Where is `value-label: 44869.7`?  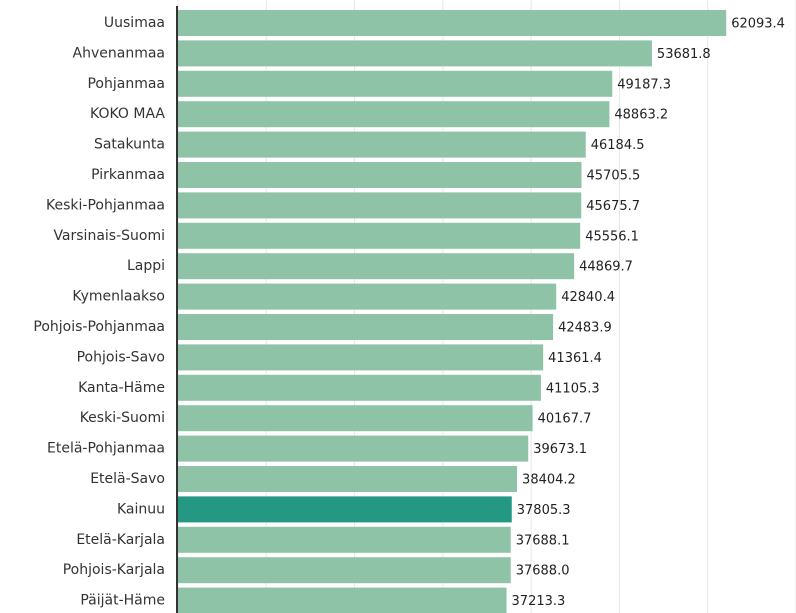
value-label: 44869.7 is located at coordinates (606, 267).